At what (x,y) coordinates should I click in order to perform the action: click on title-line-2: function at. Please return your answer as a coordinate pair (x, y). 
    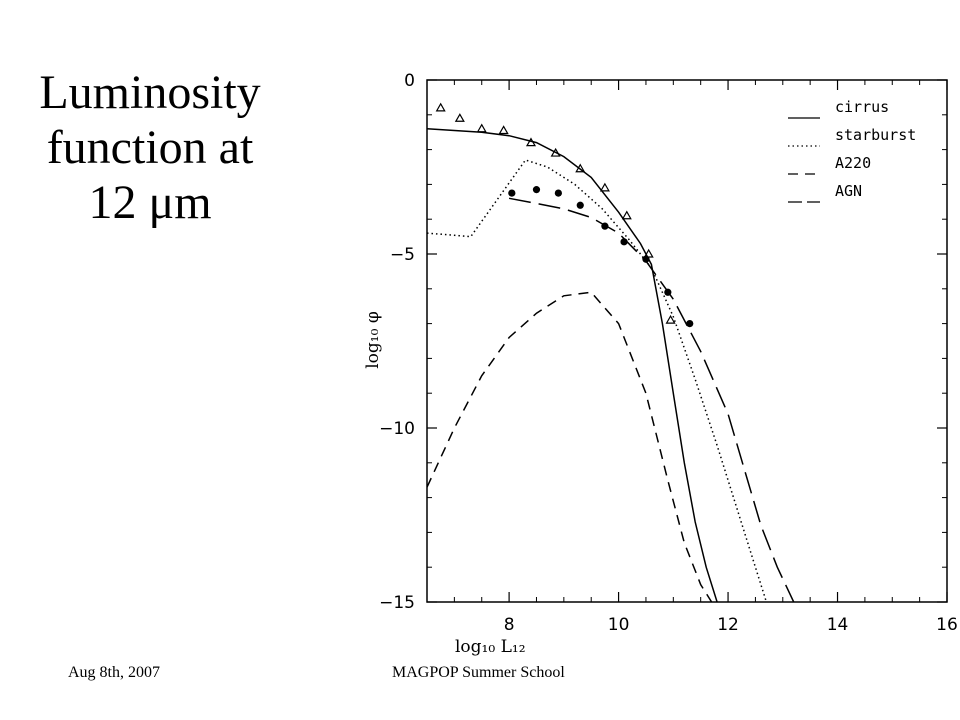
    Looking at the image, I should click on (150, 147).